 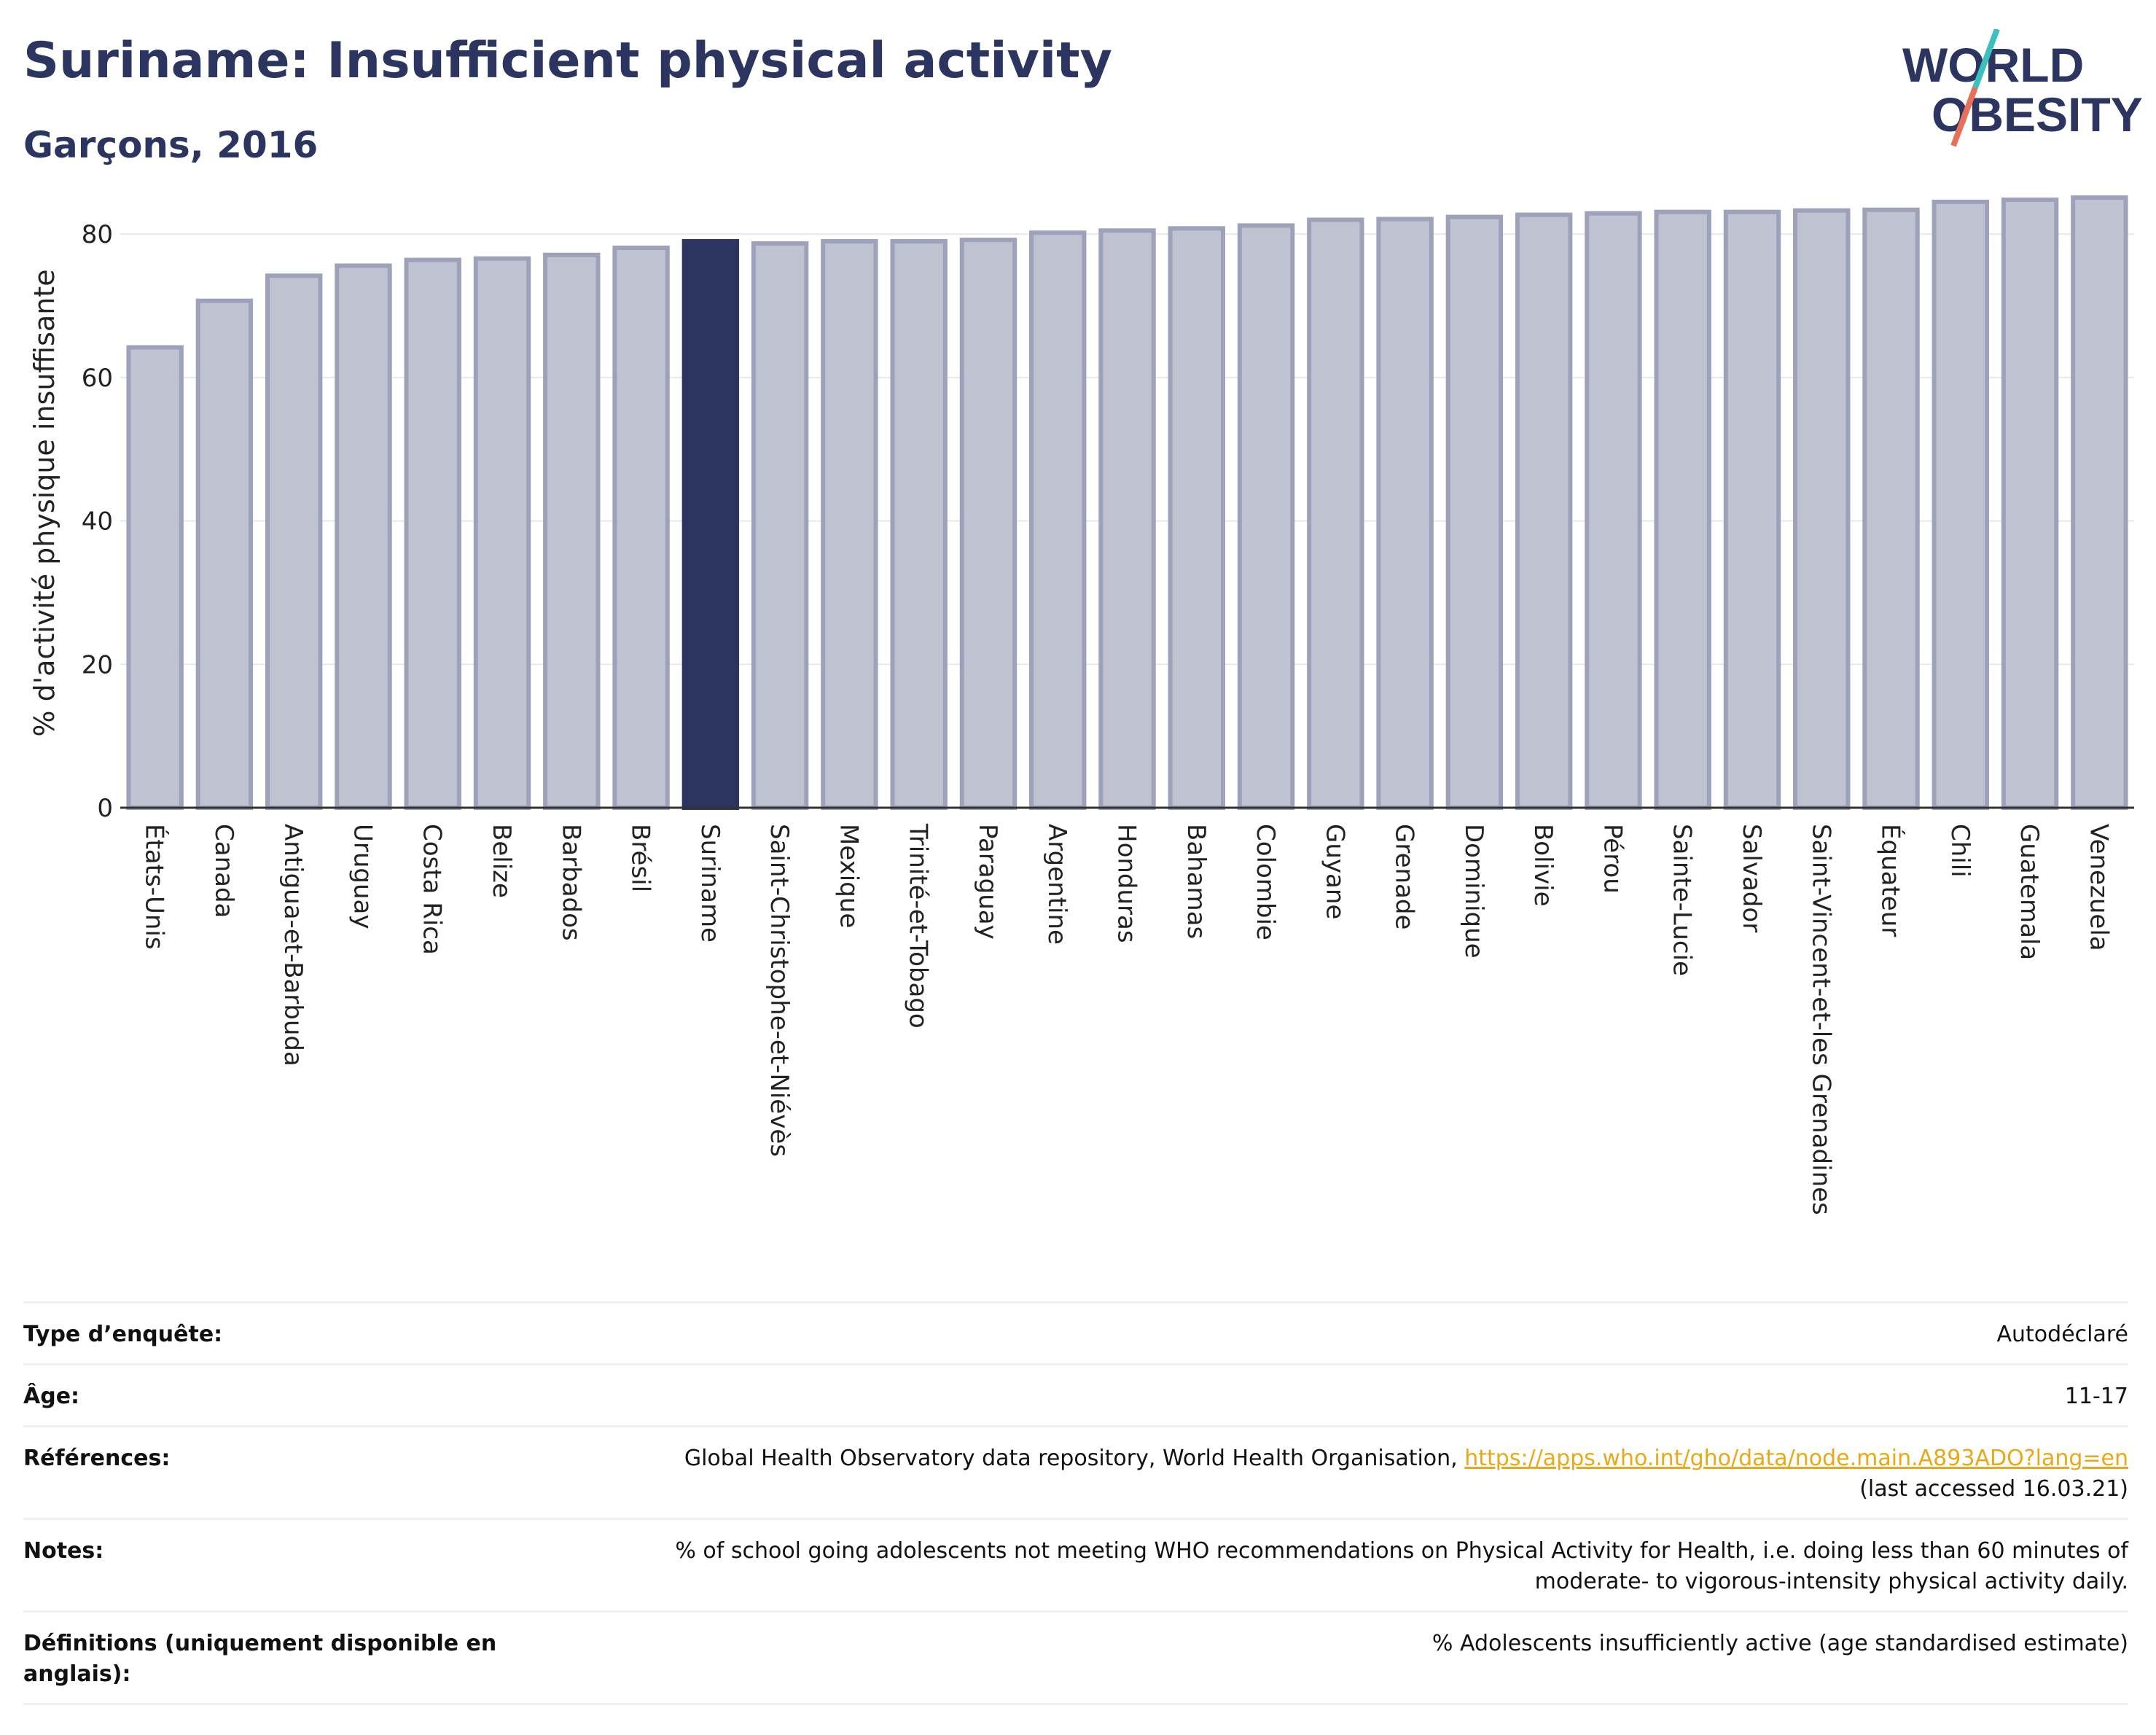 What do you see at coordinates (989, 524) in the screenshot?
I see `bar-paraguay` at bounding box center [989, 524].